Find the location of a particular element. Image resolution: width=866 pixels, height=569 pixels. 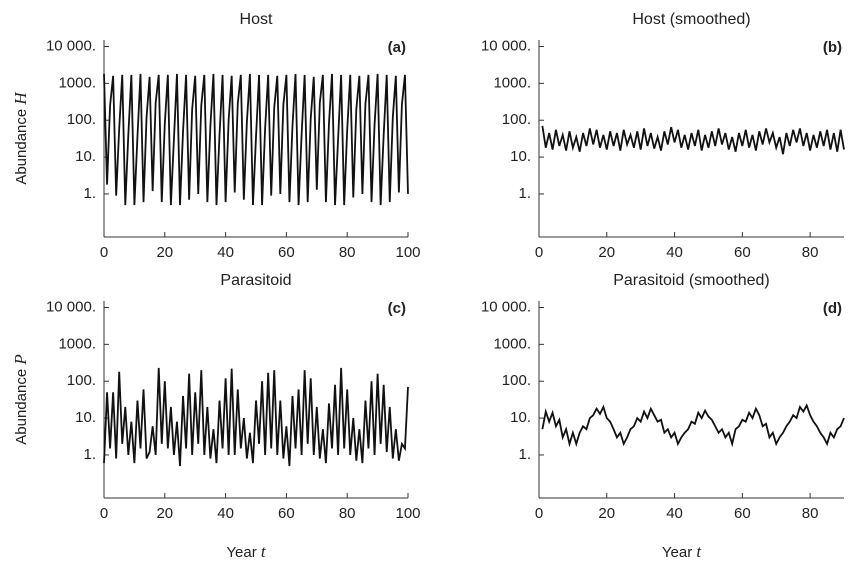

panel-title: Parasitoid is located at coordinates (255, 280).